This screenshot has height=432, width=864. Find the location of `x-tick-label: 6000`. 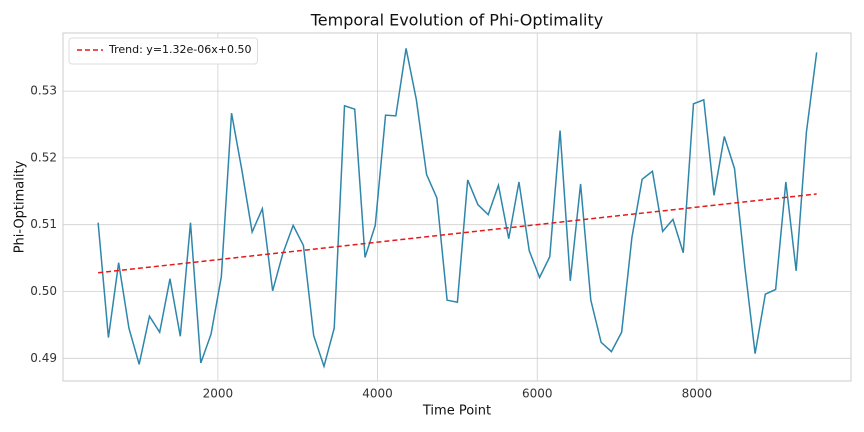

x-tick-label: 6000 is located at coordinates (537, 394).